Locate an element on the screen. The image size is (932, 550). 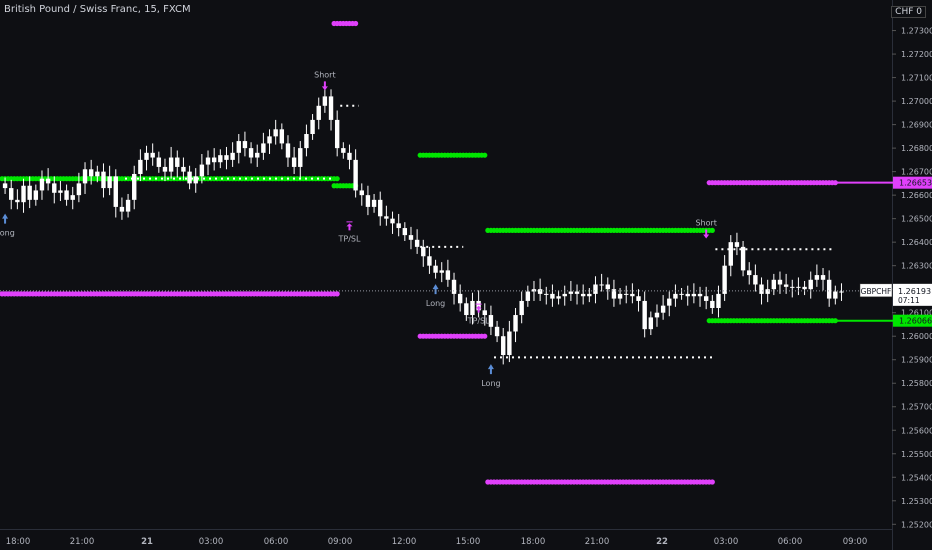
currency-label: CHF 0 is located at coordinates (908, 12).